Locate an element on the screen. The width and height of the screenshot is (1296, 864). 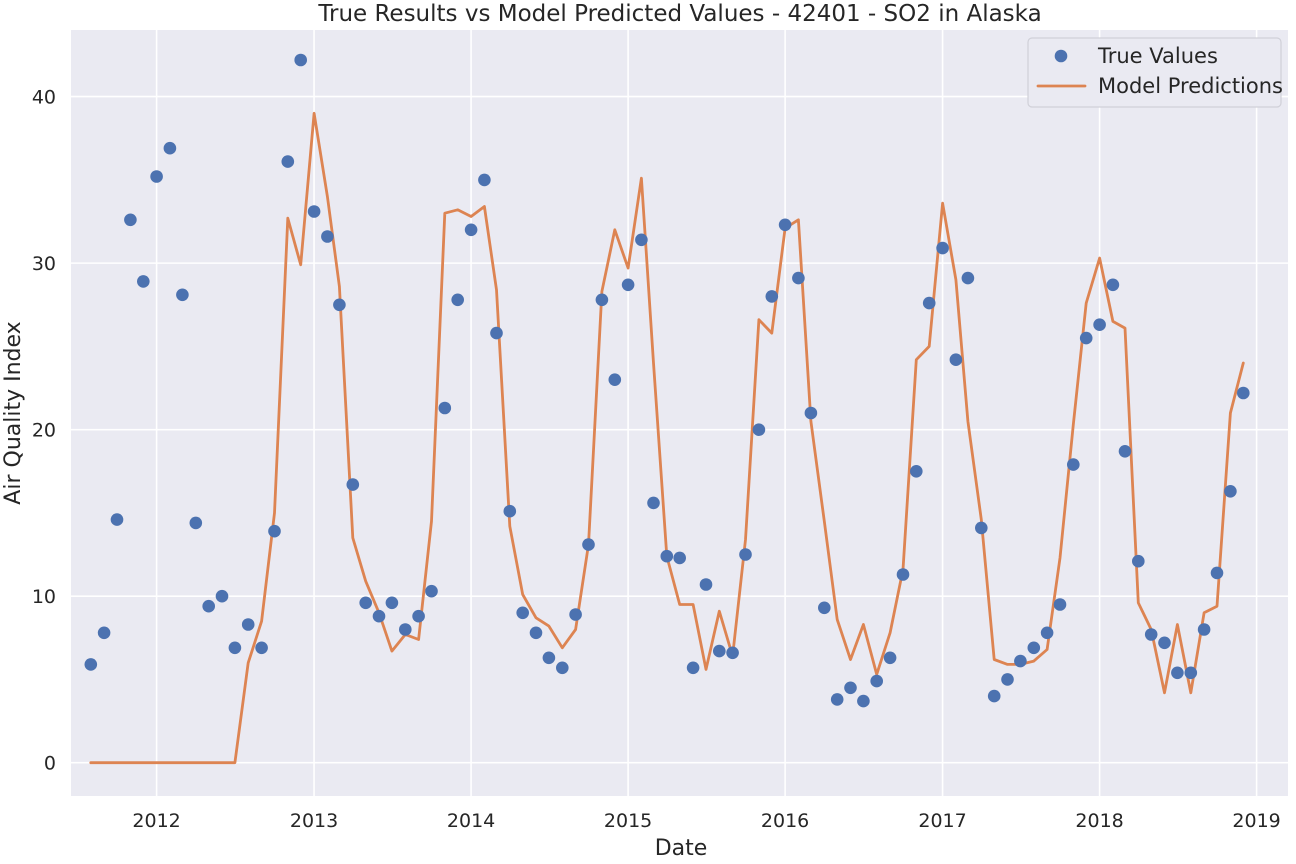
legend-box is located at coordinates (1154, 72).